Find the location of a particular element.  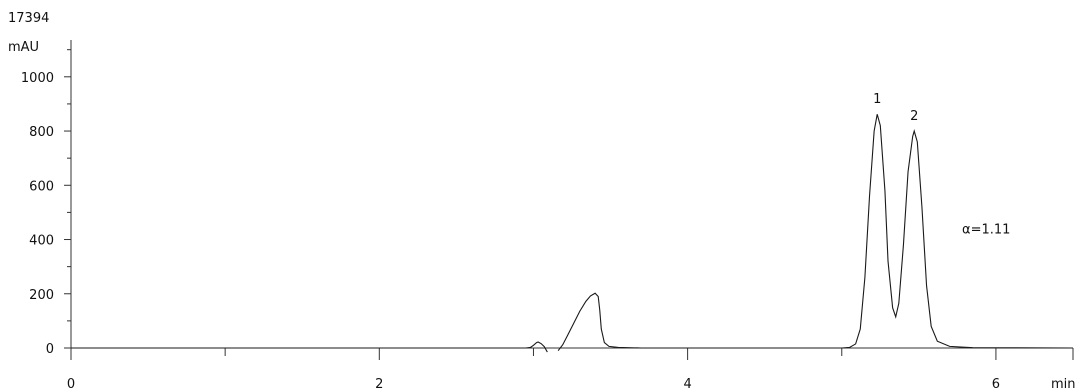

annotations: 1 2 α=1.11 is located at coordinates (941, 164).